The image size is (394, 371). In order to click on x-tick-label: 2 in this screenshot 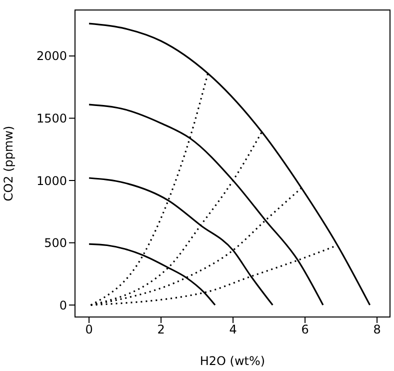, I will do `click(161, 329)`.